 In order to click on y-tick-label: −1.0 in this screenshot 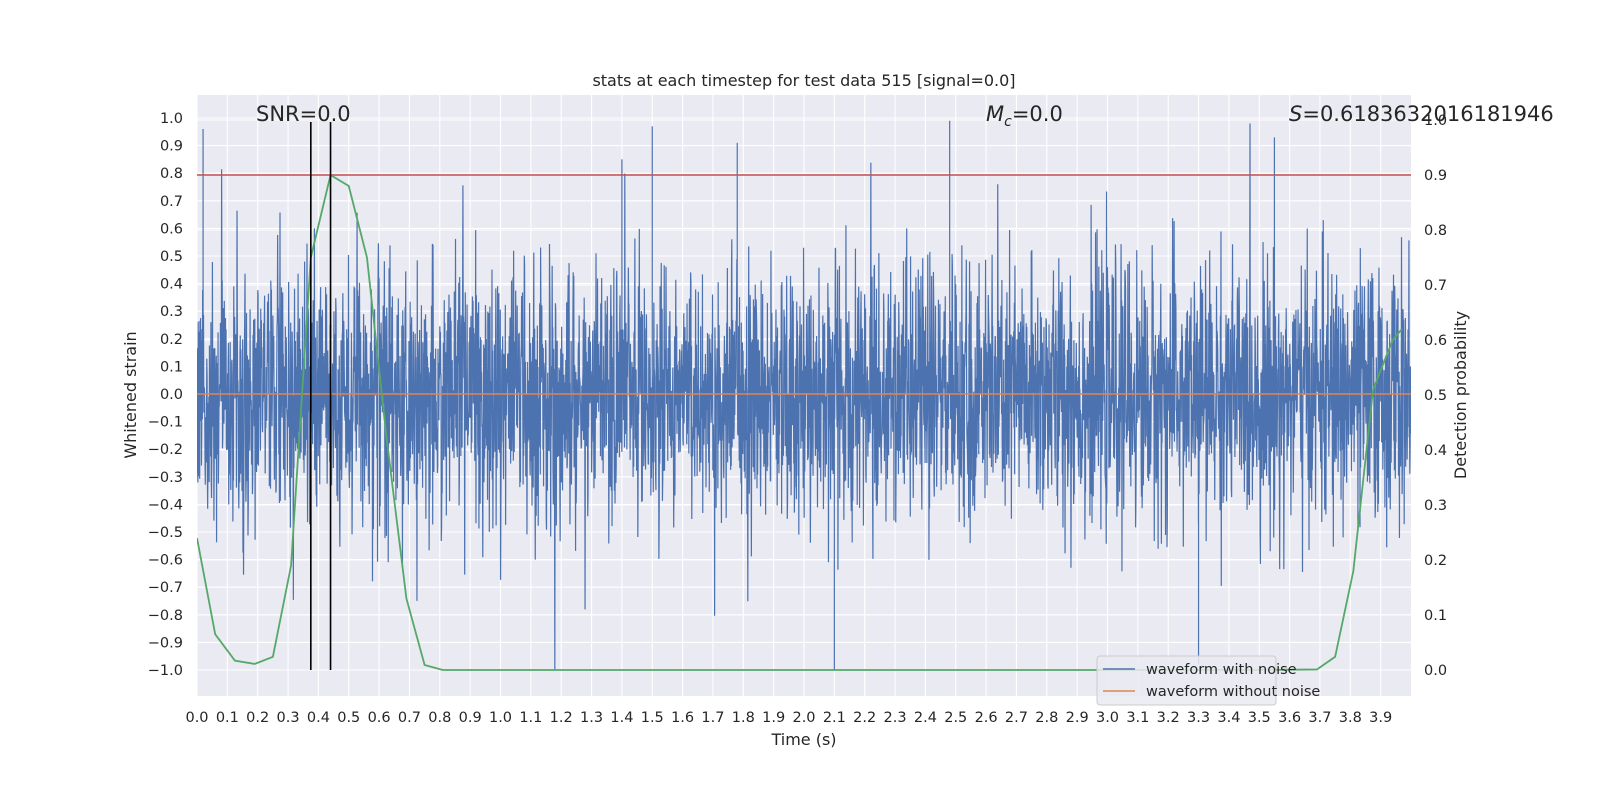, I will do `click(165, 671)`.